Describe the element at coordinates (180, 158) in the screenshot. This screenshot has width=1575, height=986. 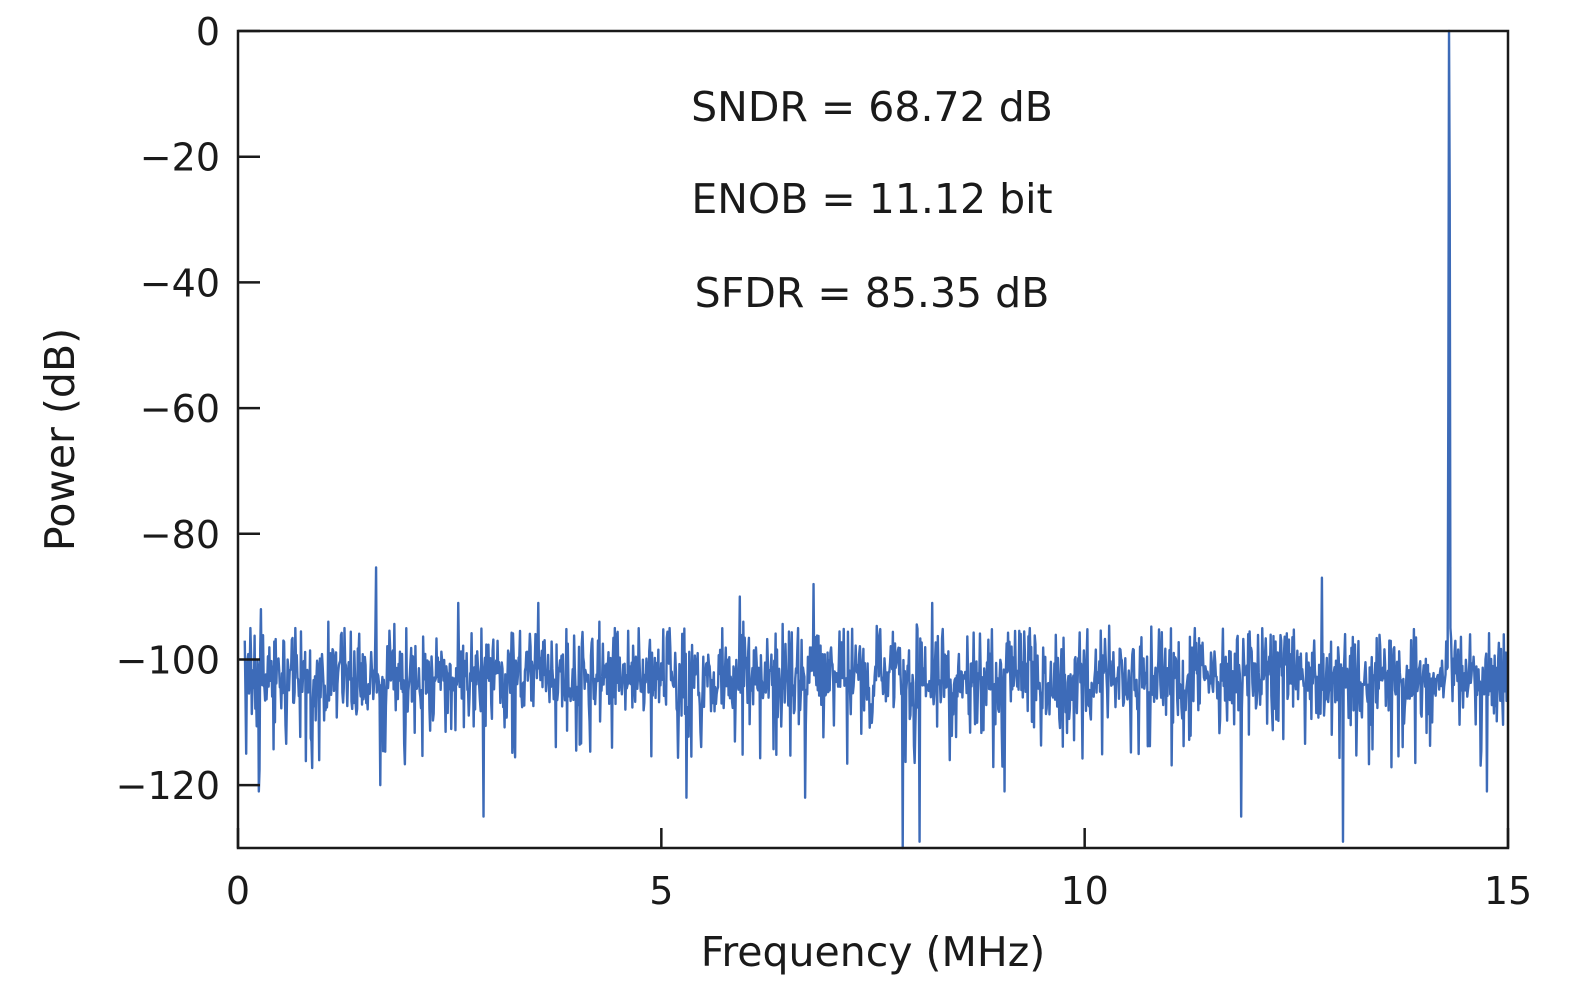
I see `y-tick-label: −20` at that location.